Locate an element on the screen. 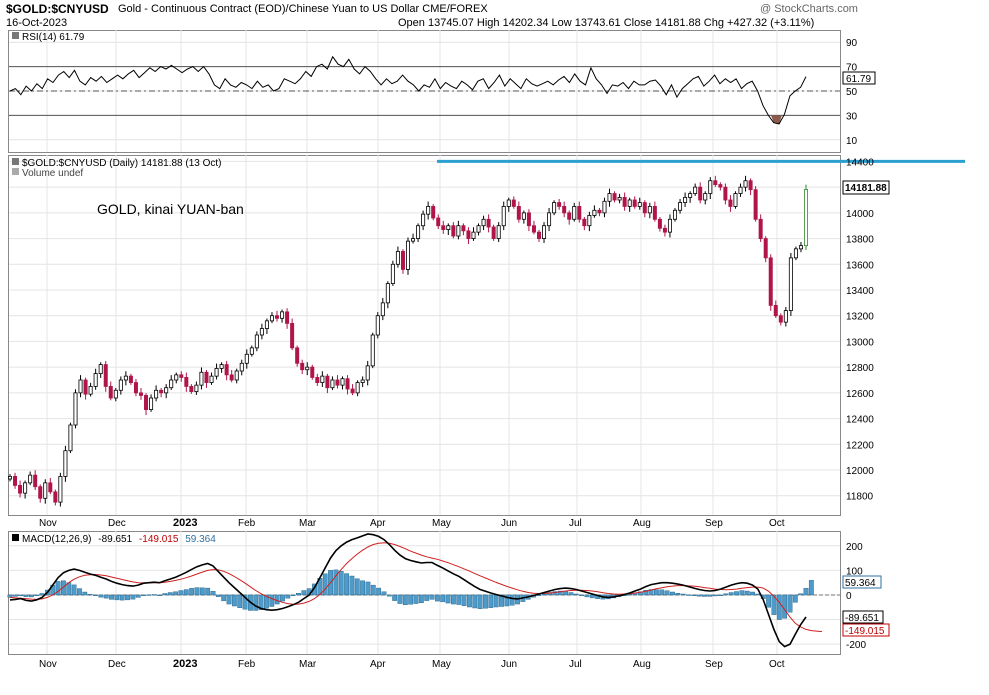 This screenshot has height=695, width=989. volume-legend: Volume undef is located at coordinates (52, 173).